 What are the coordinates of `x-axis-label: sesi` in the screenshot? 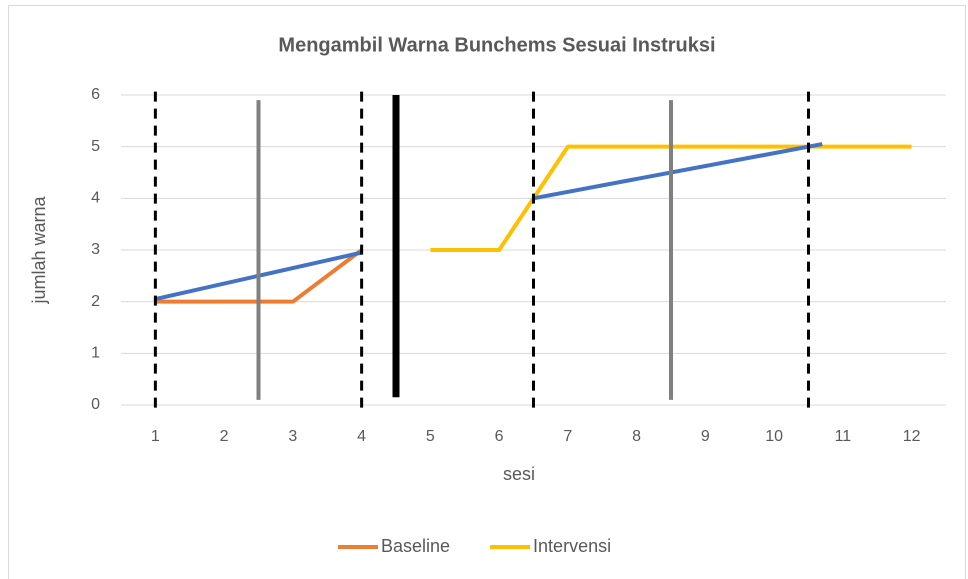 It's located at (519, 474).